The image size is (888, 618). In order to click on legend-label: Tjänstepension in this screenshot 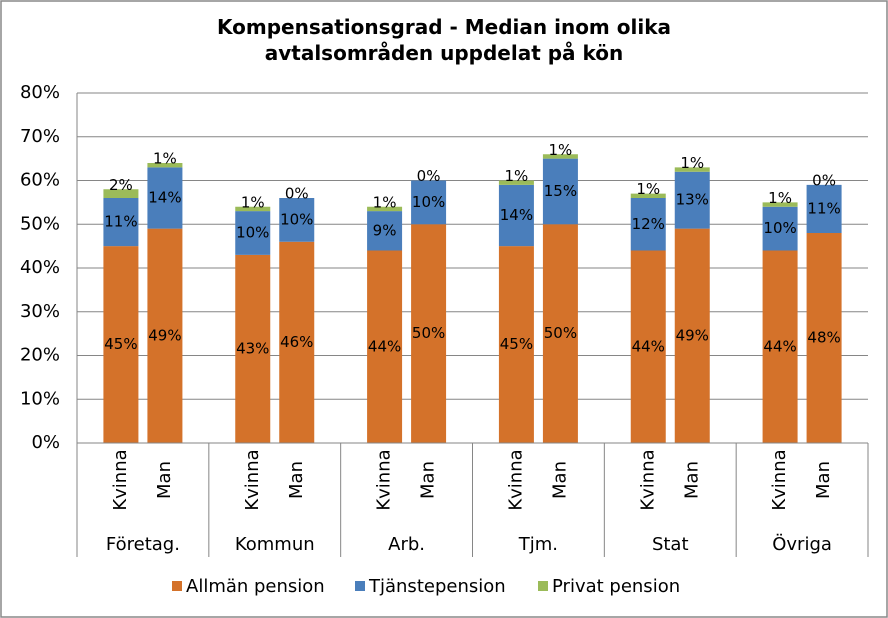, I will do `click(437, 586)`.